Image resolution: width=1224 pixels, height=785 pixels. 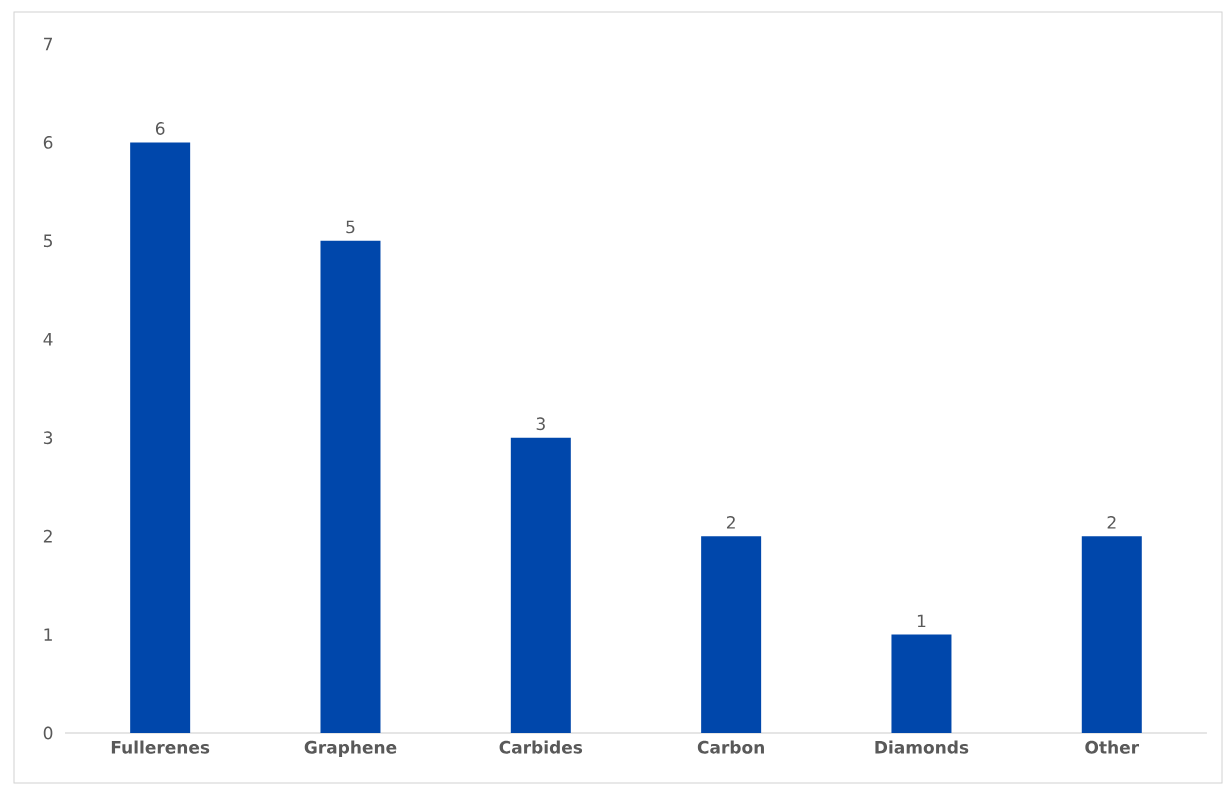 What do you see at coordinates (47, 241) in the screenshot?
I see `y-tick-label: 5` at bounding box center [47, 241].